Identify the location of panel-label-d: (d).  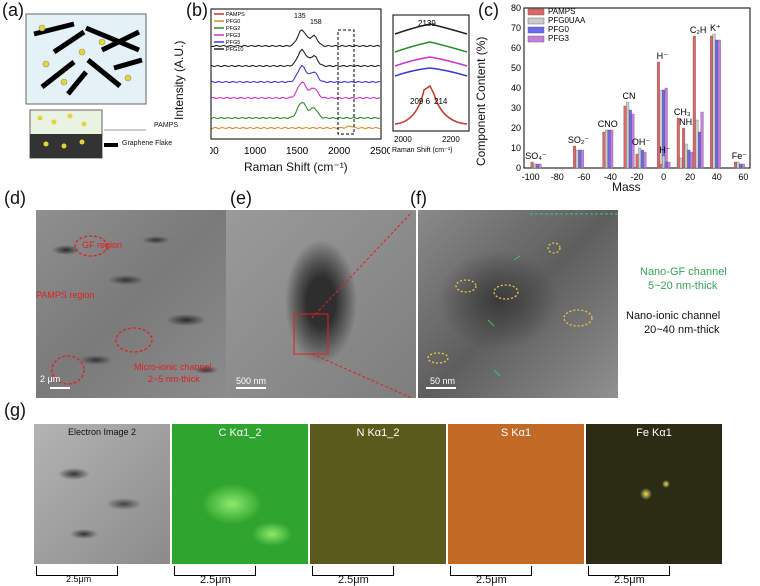
(15, 198).